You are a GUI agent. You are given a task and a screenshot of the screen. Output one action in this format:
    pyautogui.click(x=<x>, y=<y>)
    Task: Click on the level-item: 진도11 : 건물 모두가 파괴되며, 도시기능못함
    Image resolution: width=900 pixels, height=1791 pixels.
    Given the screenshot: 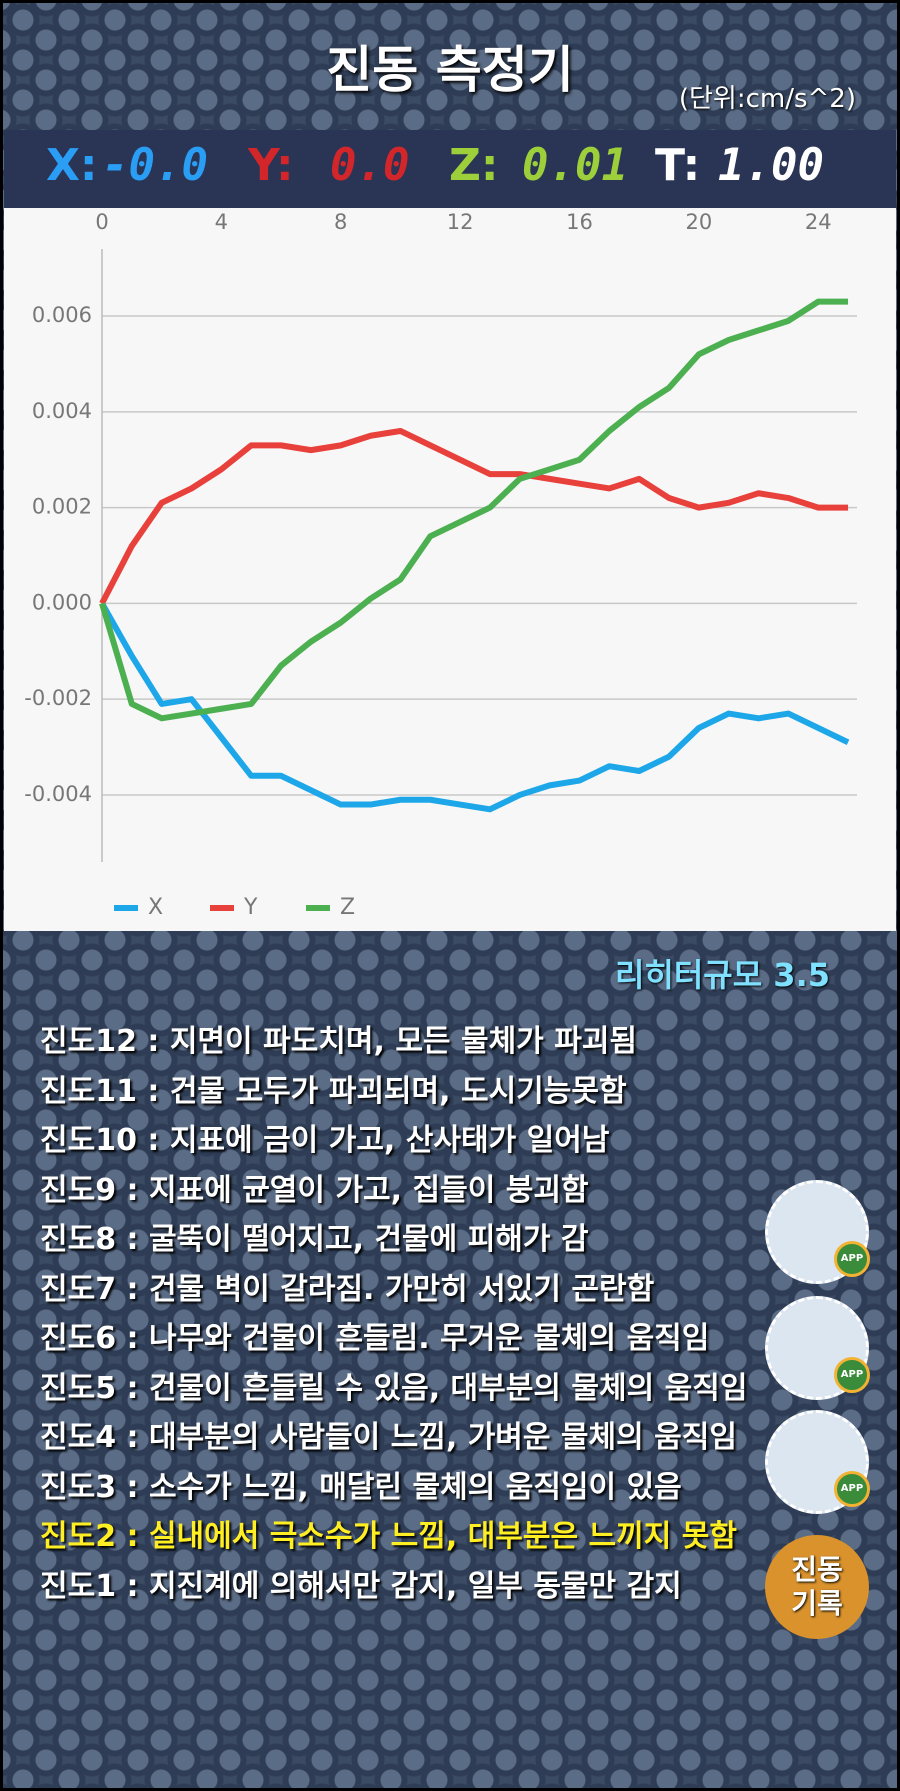 What is the action you would take?
    pyautogui.click(x=333, y=1091)
    